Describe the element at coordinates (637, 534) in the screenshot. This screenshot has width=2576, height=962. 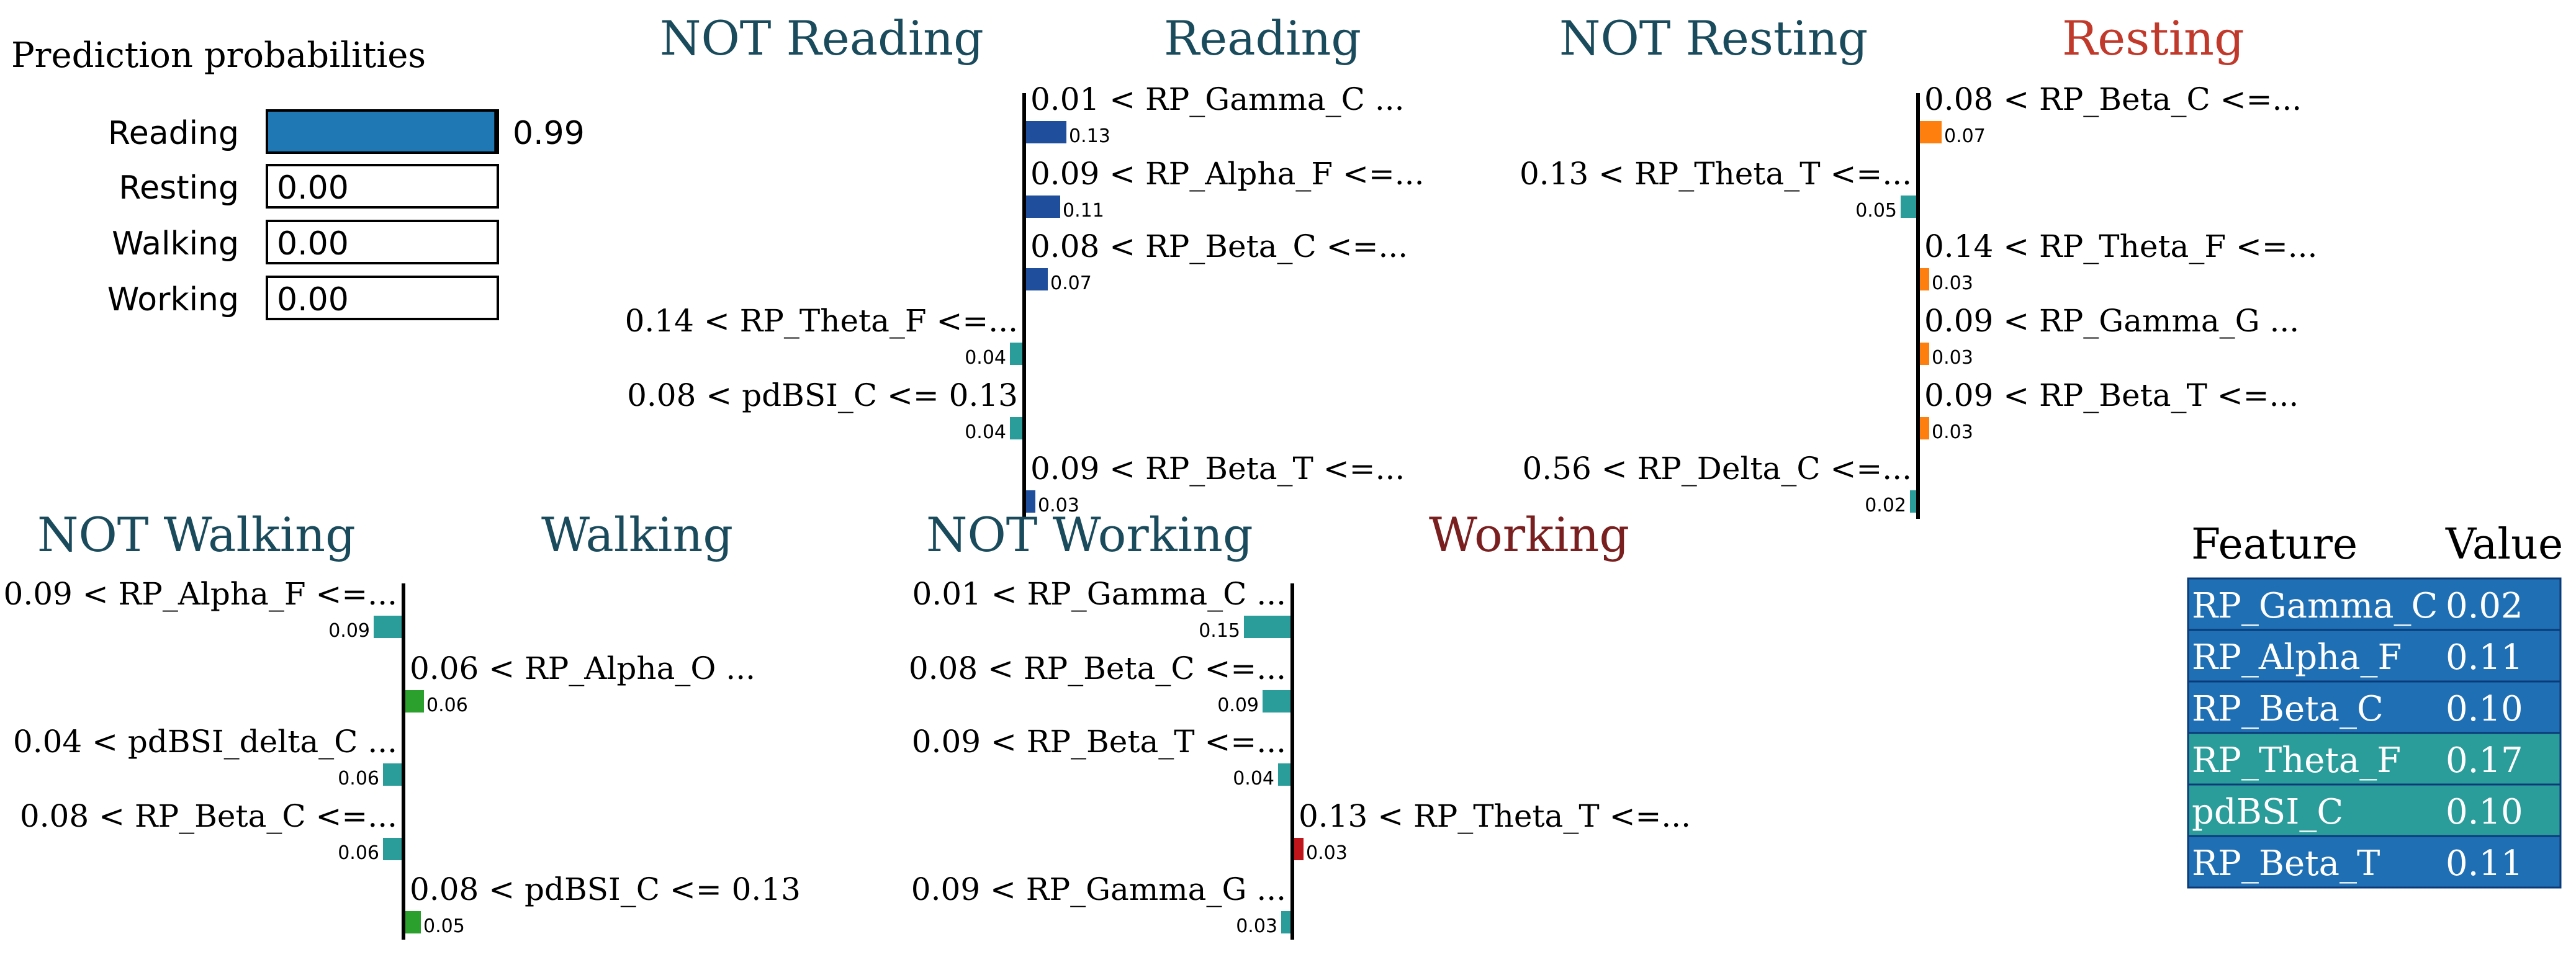
I see `positive-class-label: Walking` at that location.